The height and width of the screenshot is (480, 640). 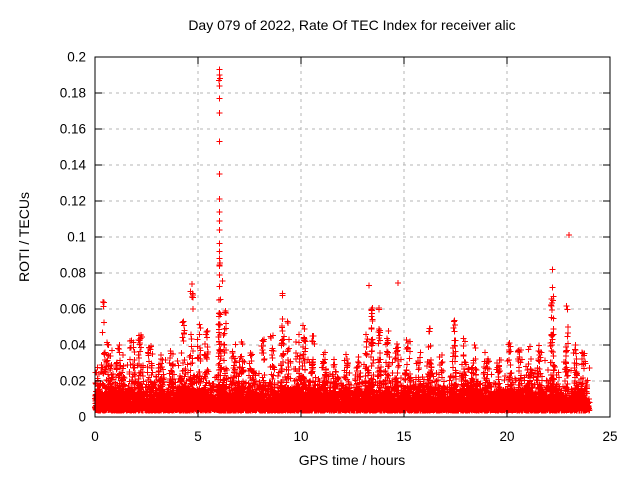 I want to click on y-tick-label: 0.08, so click(x=73, y=273).